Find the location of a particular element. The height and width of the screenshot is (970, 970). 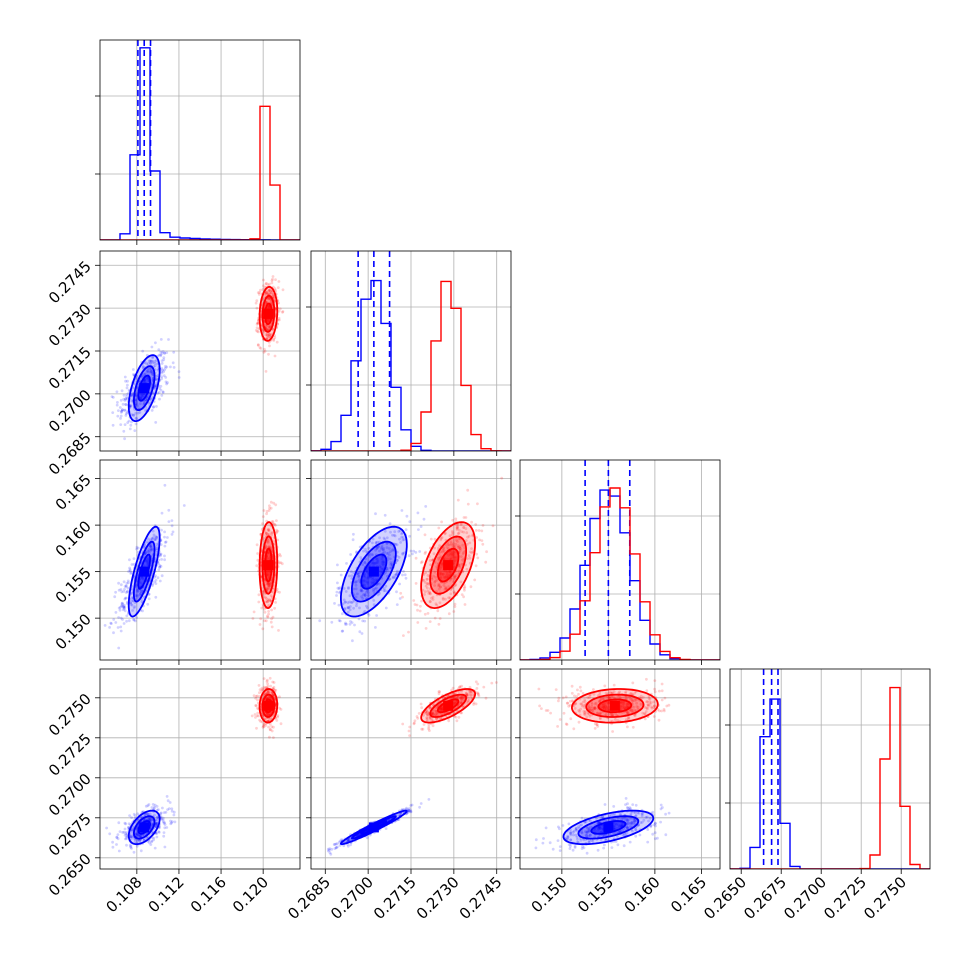

contour-blue is located at coordinates (144, 388).